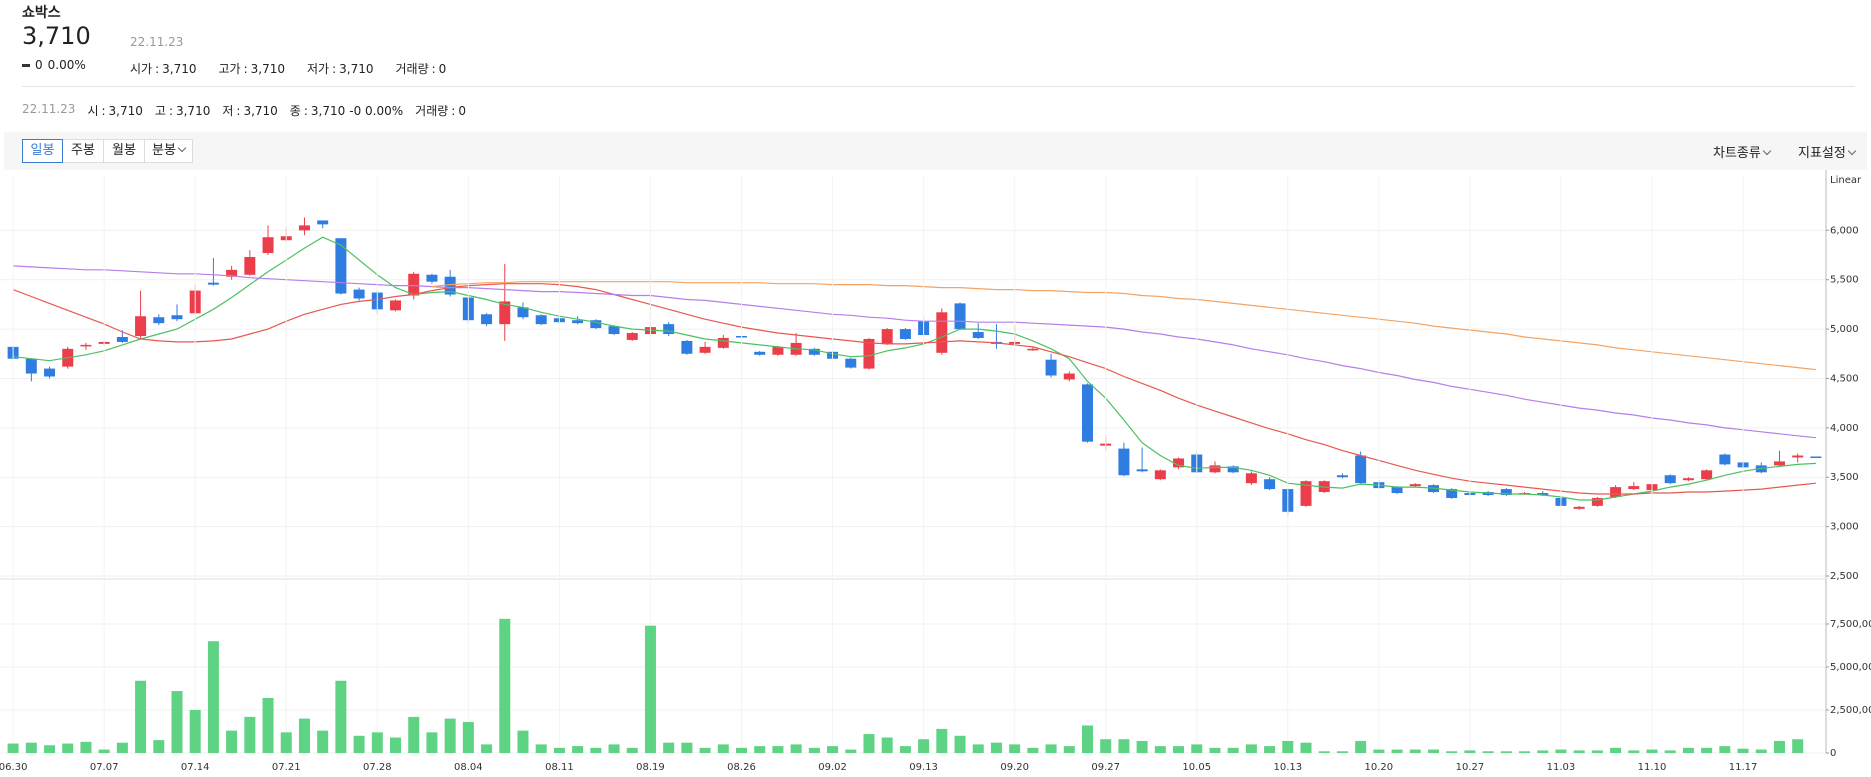 The height and width of the screenshot is (777, 1871). What do you see at coordinates (1743, 767) in the screenshot?
I see `x-tick-label: 11.17` at bounding box center [1743, 767].